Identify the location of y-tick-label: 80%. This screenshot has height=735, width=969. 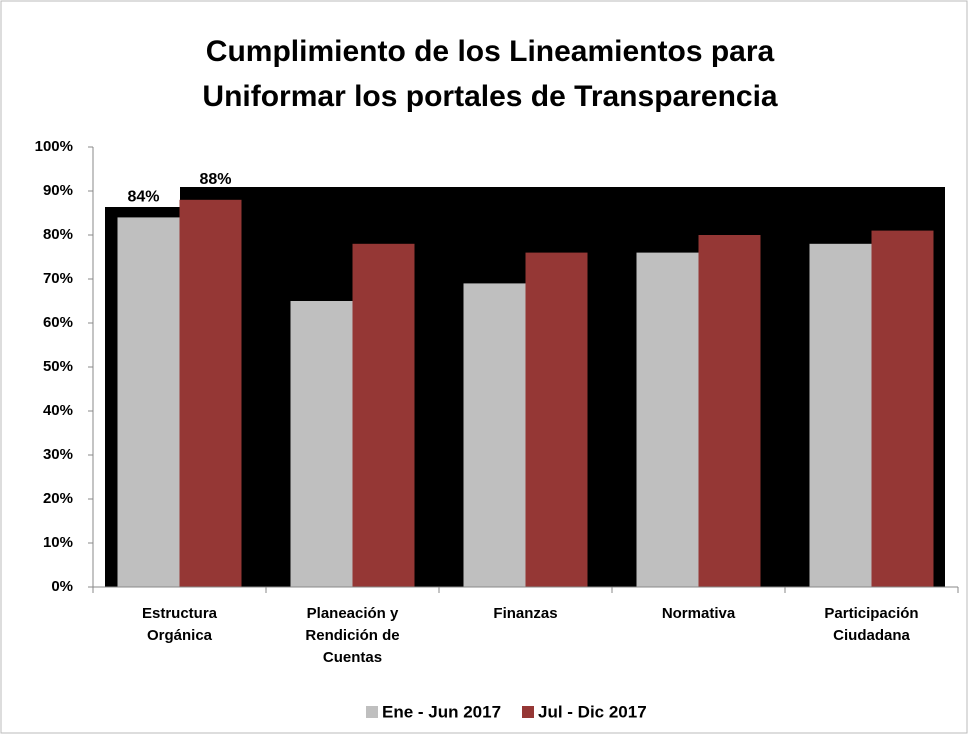
(58, 234).